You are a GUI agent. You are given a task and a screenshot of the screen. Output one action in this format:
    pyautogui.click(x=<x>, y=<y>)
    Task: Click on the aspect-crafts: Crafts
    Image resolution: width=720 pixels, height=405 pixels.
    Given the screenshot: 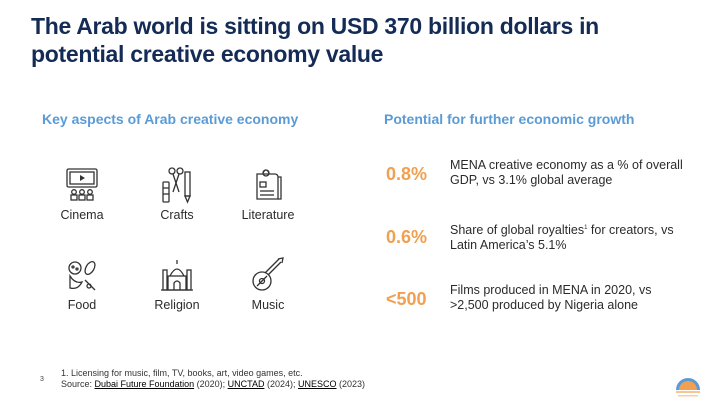 What is the action you would take?
    pyautogui.click(x=177, y=194)
    